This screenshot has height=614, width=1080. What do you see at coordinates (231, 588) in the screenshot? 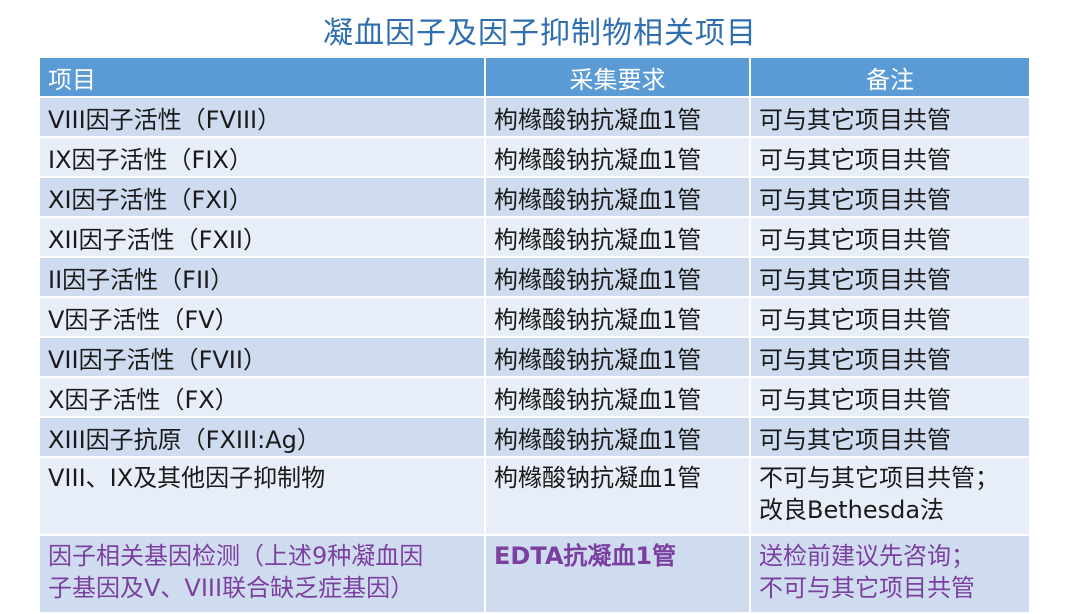
I see `item-line: 子基因及V、VIII联合缺乏症基因）` at bounding box center [231, 588].